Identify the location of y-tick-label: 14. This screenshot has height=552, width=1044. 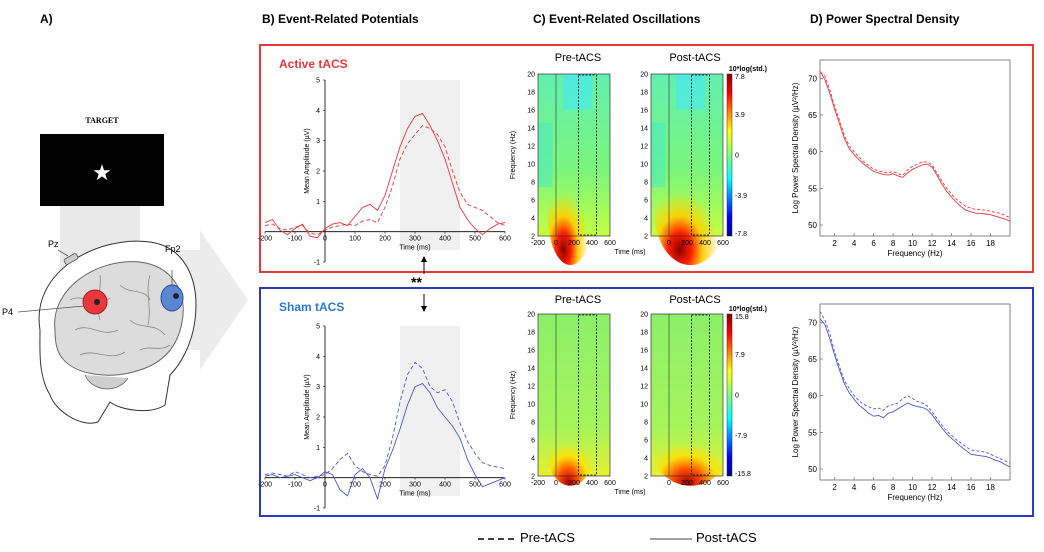
(644, 369).